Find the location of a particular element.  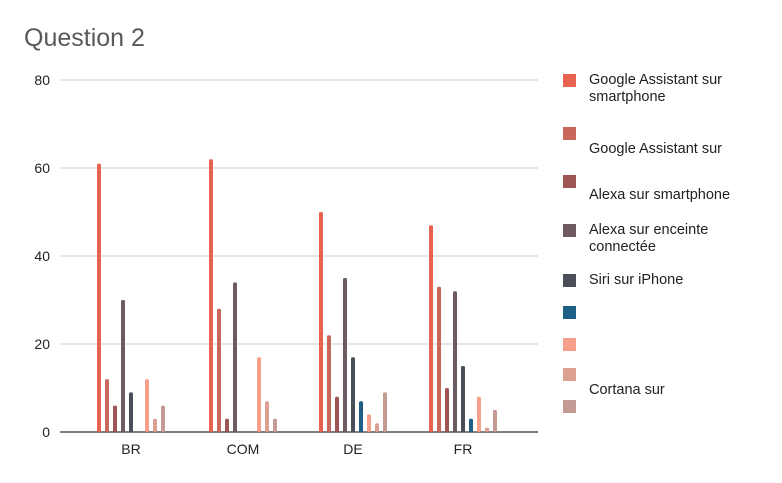

legend-label: Cortana sur is located at coordinates (627, 390).